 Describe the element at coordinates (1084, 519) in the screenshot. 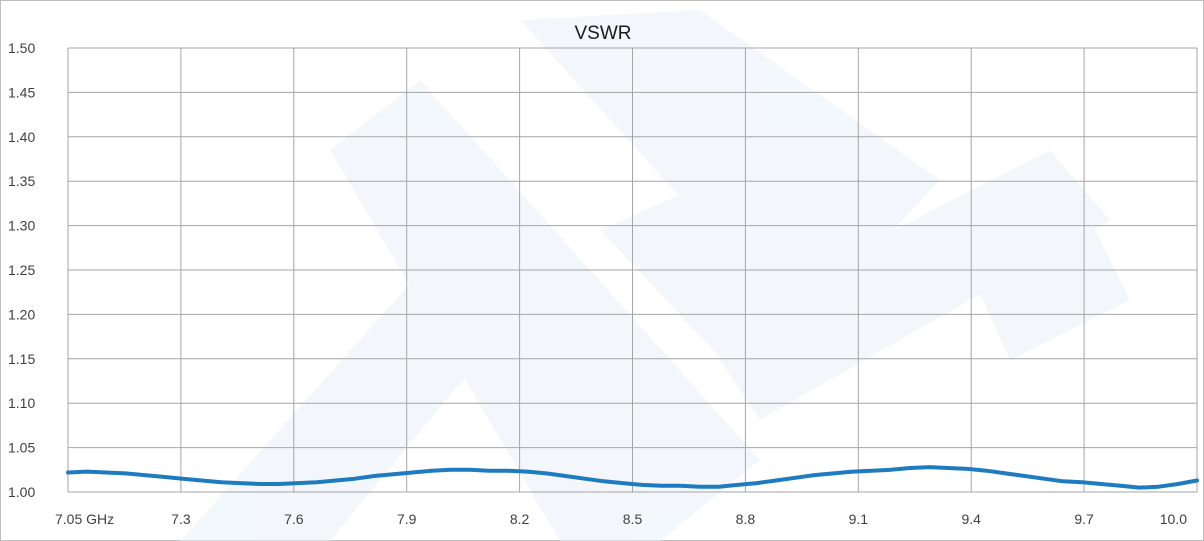

I see `x-tick-label: 9.7` at that location.